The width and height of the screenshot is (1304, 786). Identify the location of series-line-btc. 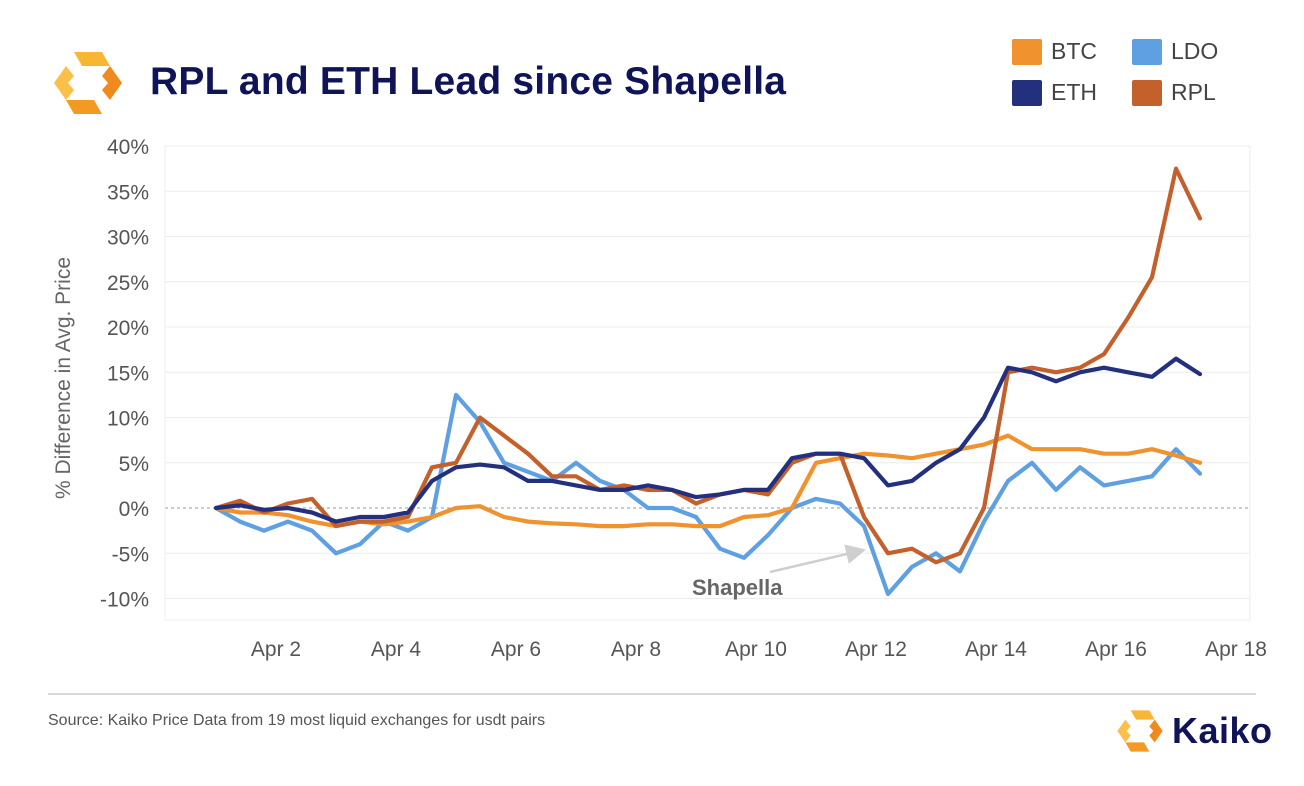
(708, 481).